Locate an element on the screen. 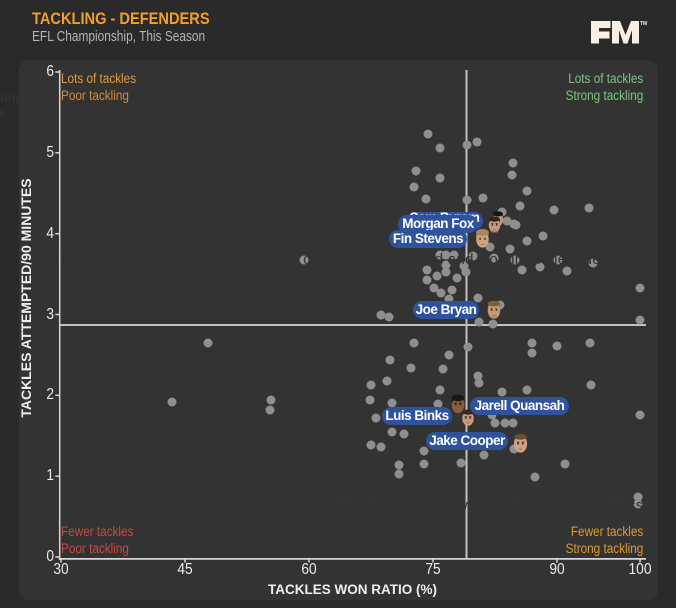 The height and width of the screenshot is (608, 676). svg-text: TM is located at coordinates (643, 24).